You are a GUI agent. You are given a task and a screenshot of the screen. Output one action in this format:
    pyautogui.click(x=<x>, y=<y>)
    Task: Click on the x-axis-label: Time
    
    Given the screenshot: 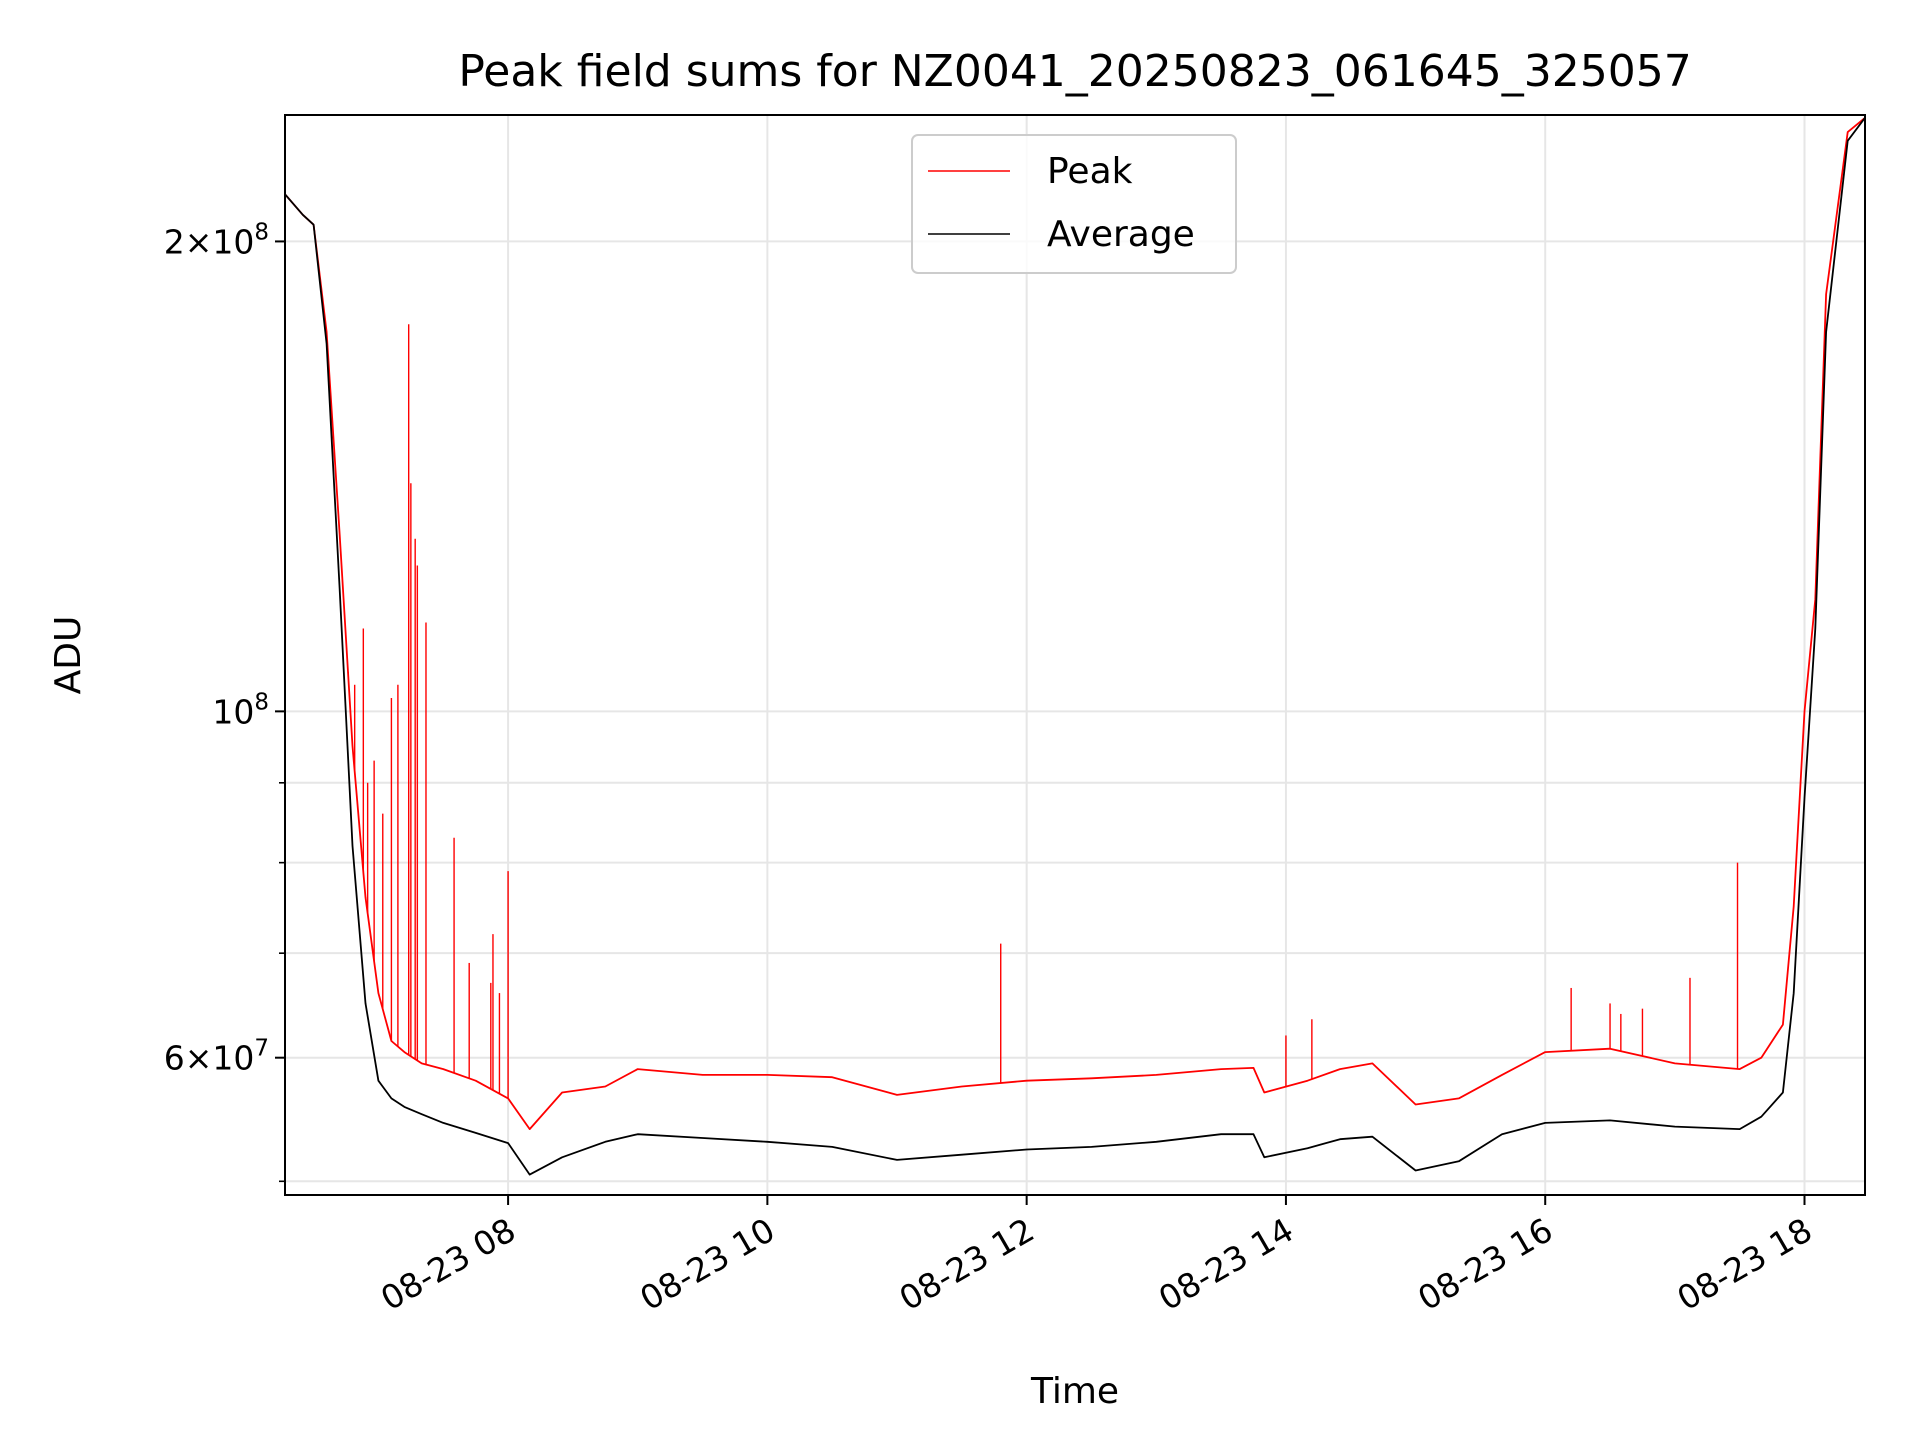 What is the action you would take?
    pyautogui.click(x=1074, y=1391)
    